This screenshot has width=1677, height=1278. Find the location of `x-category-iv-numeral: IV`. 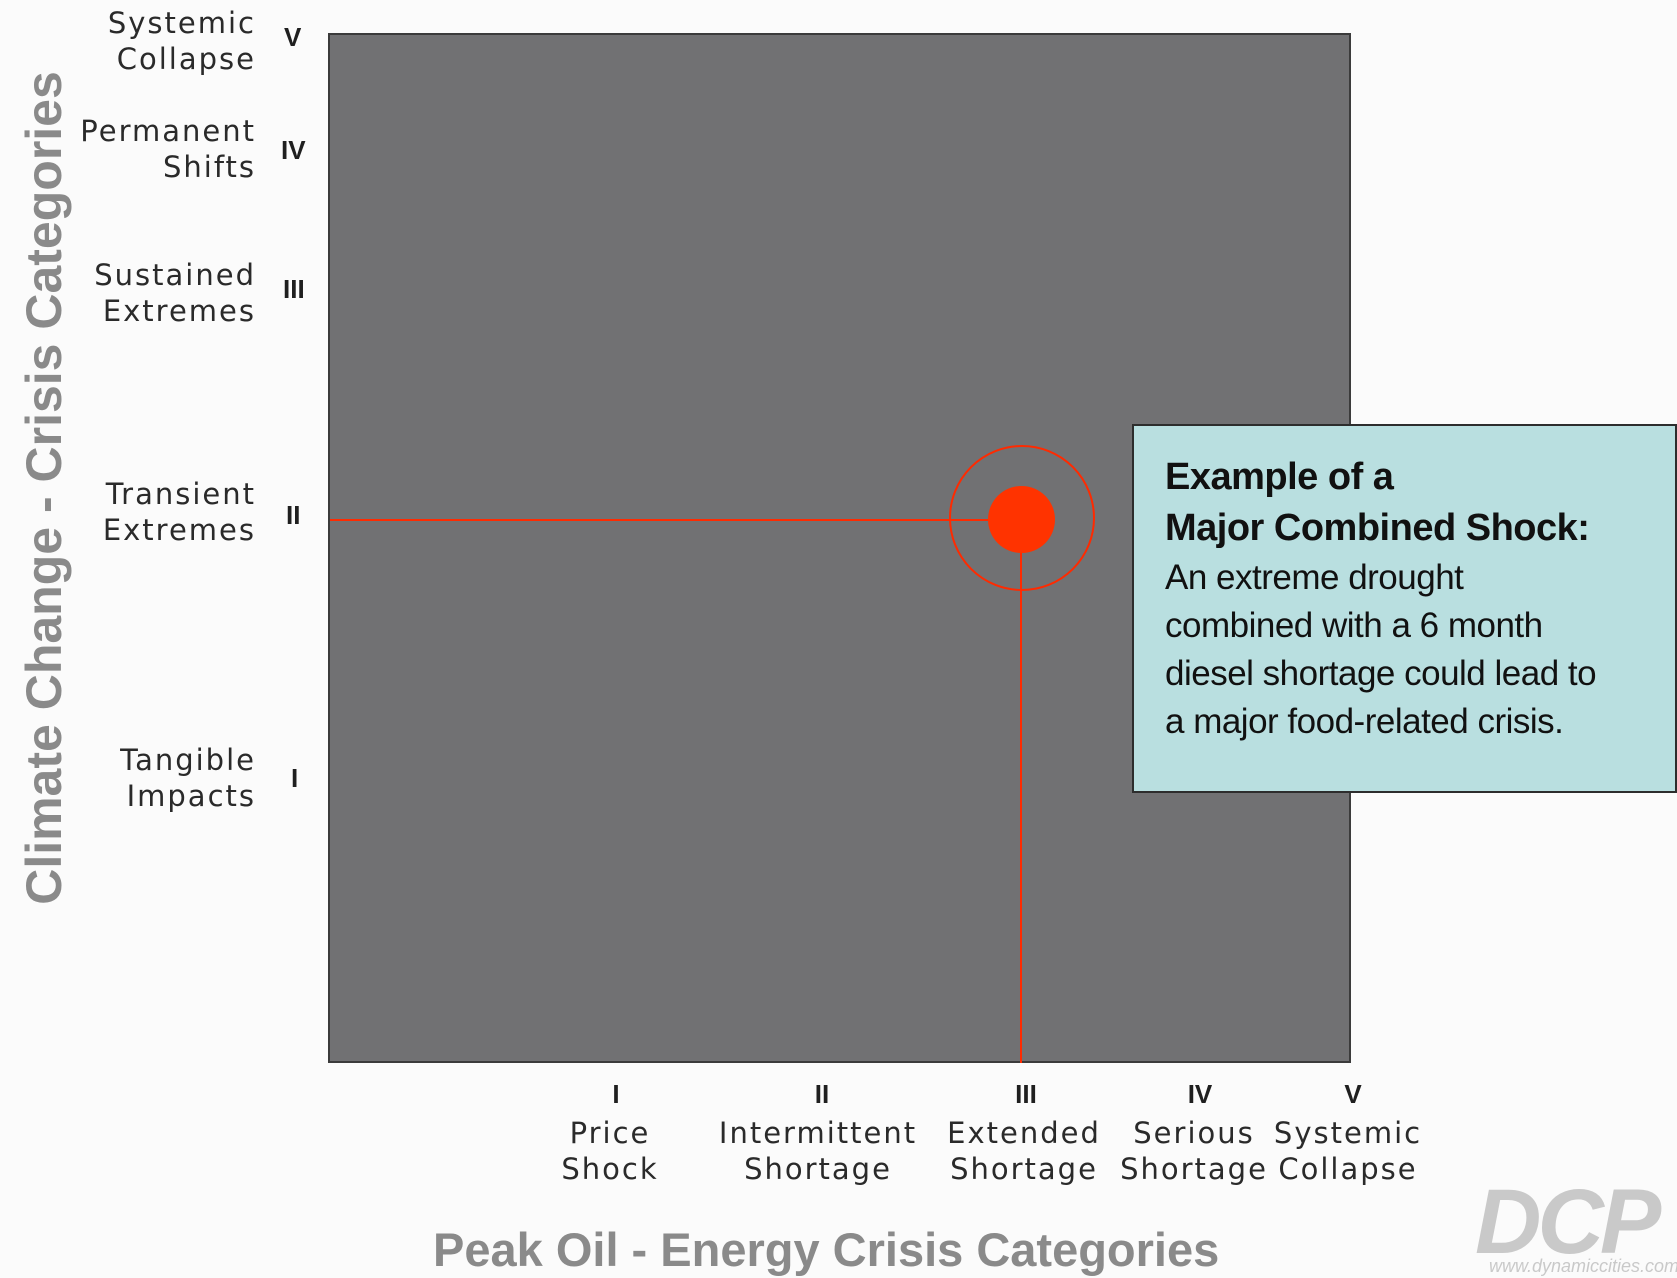

x-category-iv-numeral: IV is located at coordinates (1200, 1094).